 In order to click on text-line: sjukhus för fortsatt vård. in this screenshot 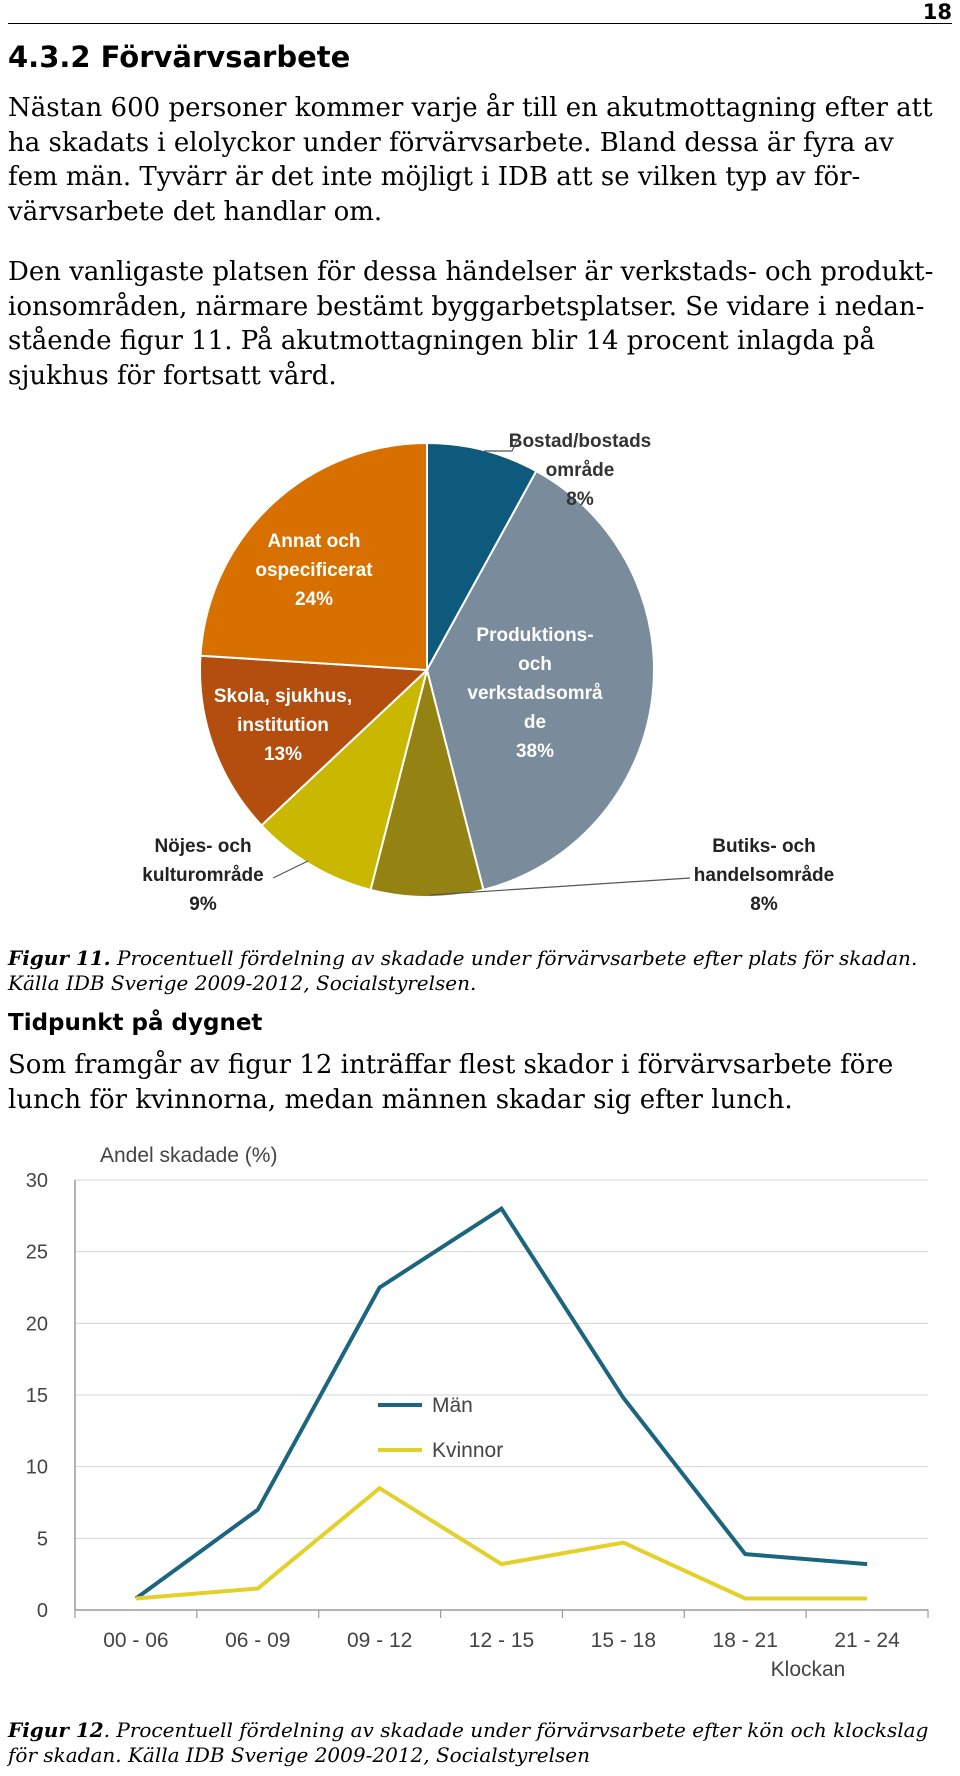, I will do `click(172, 375)`.